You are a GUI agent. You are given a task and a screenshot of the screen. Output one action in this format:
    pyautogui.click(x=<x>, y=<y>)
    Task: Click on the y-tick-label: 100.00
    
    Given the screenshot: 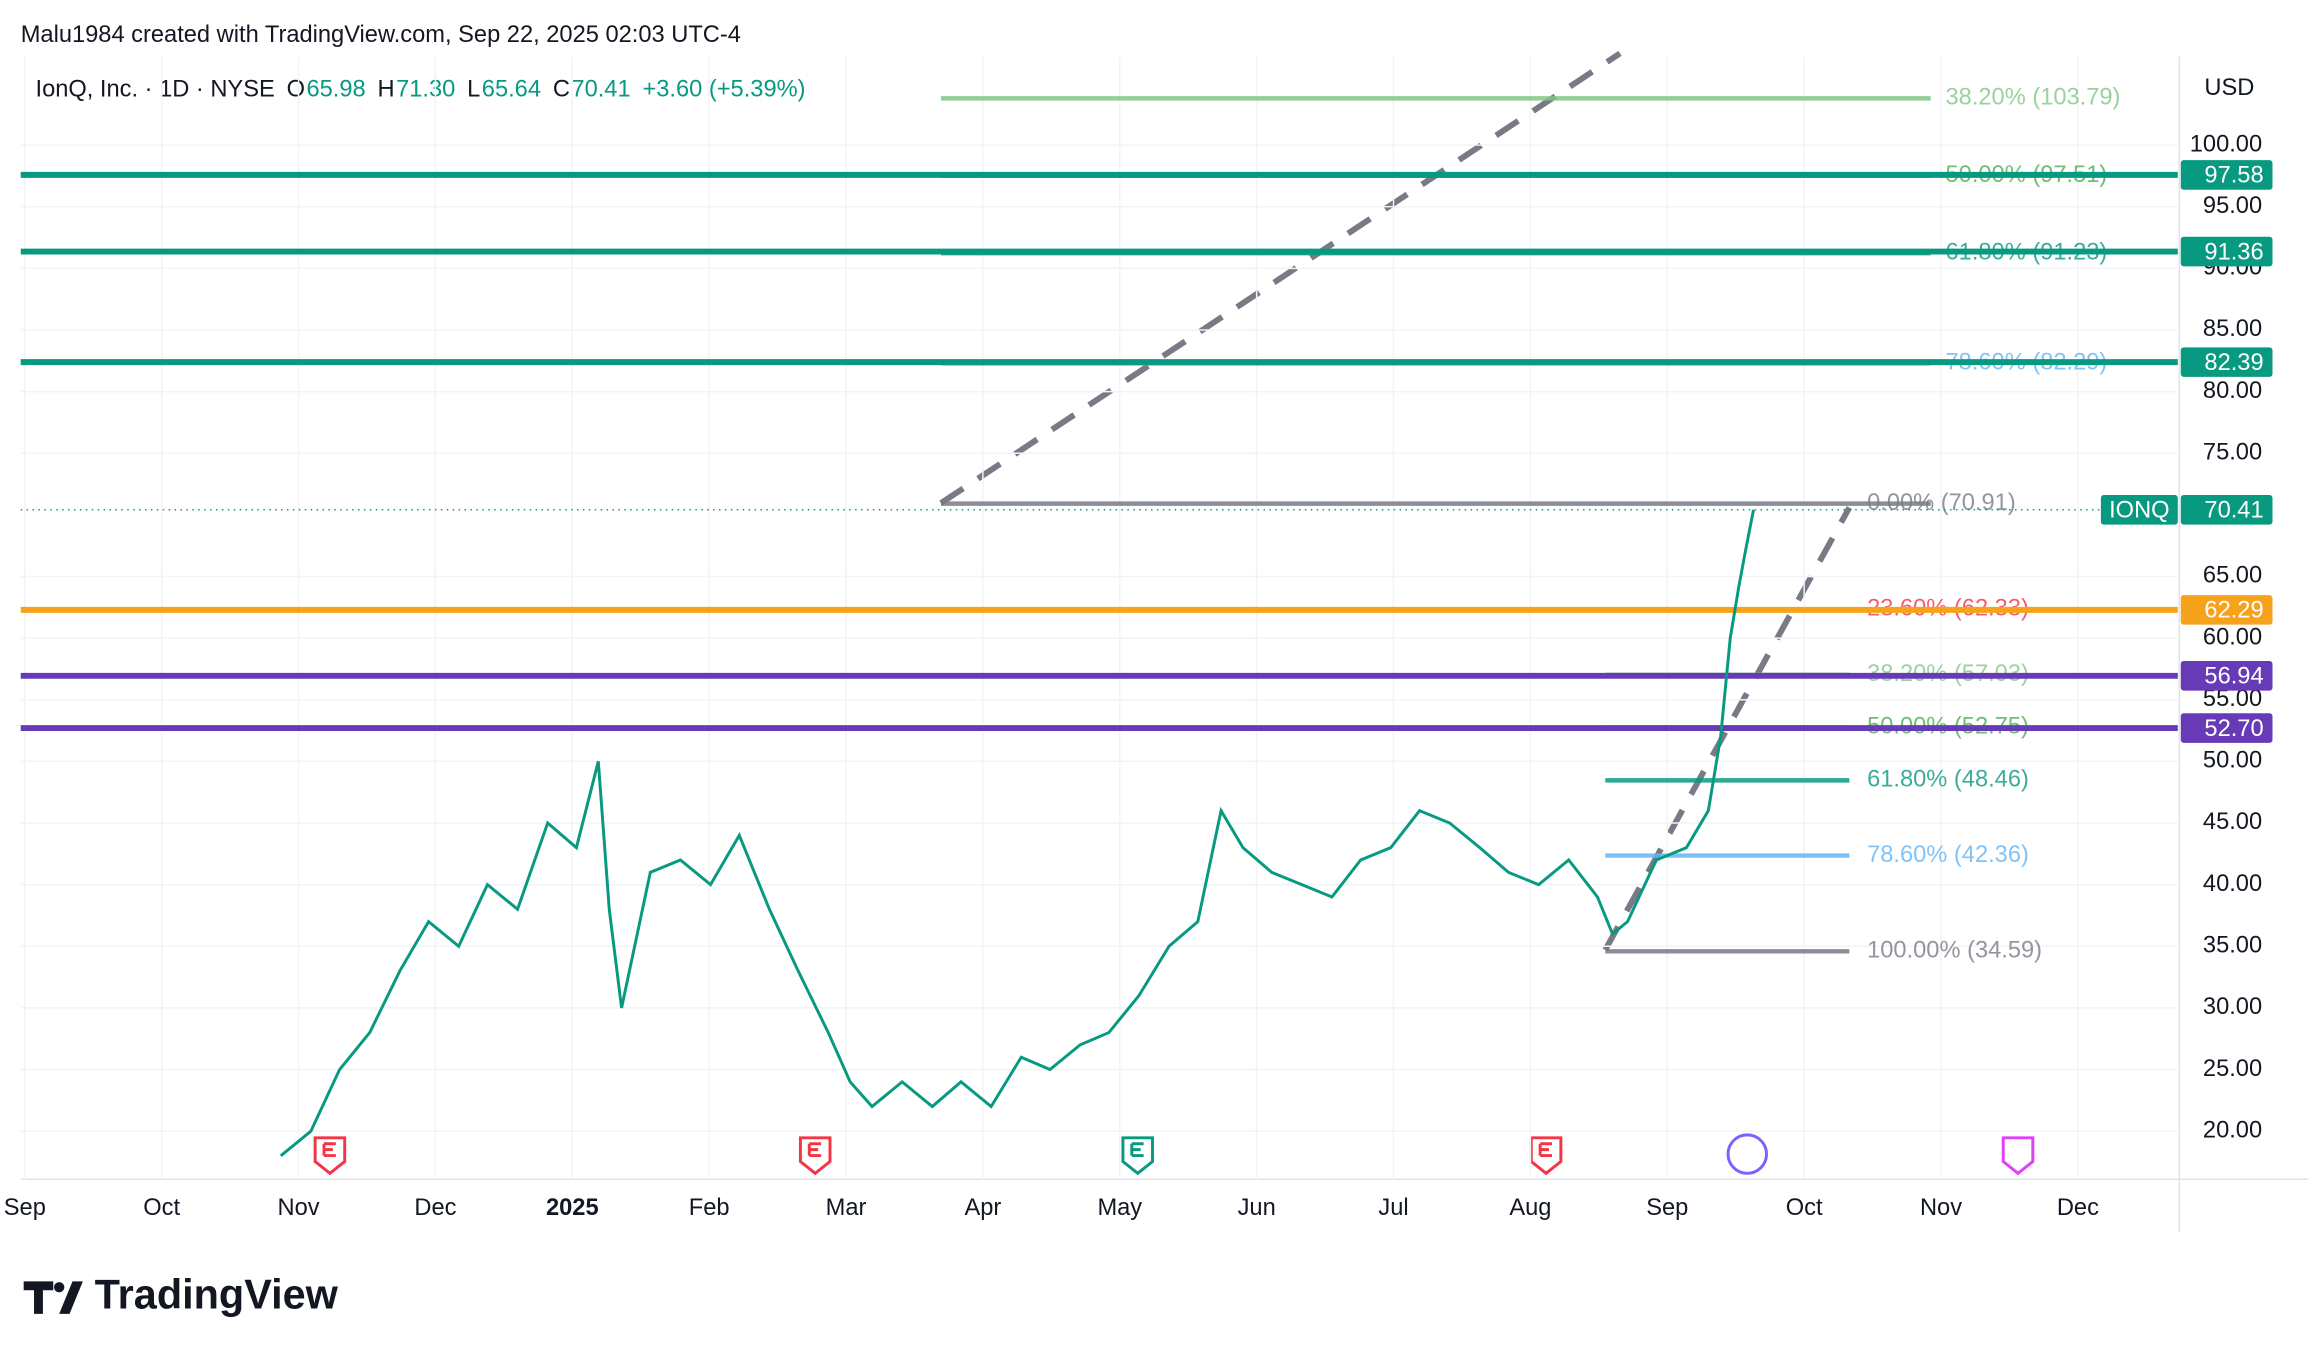 What is the action you would take?
    pyautogui.click(x=2226, y=144)
    